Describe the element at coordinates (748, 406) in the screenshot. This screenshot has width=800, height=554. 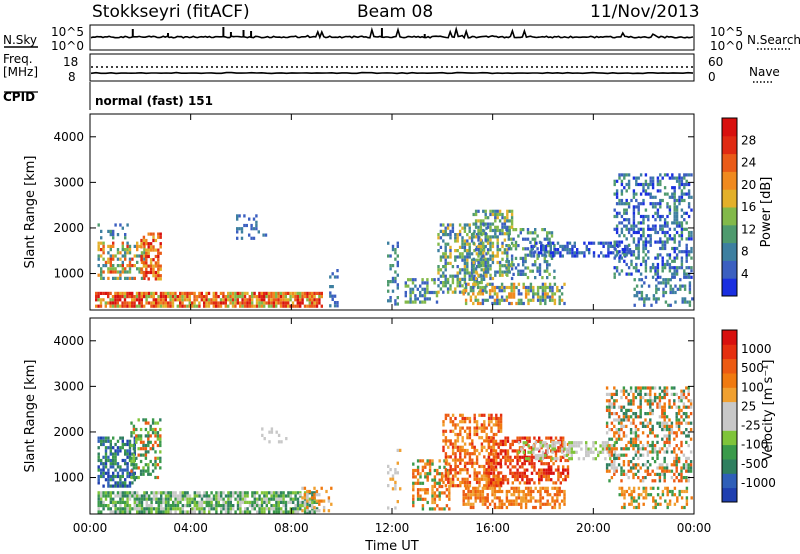
I see `velocity-colorbar-tick-label: 25` at that location.